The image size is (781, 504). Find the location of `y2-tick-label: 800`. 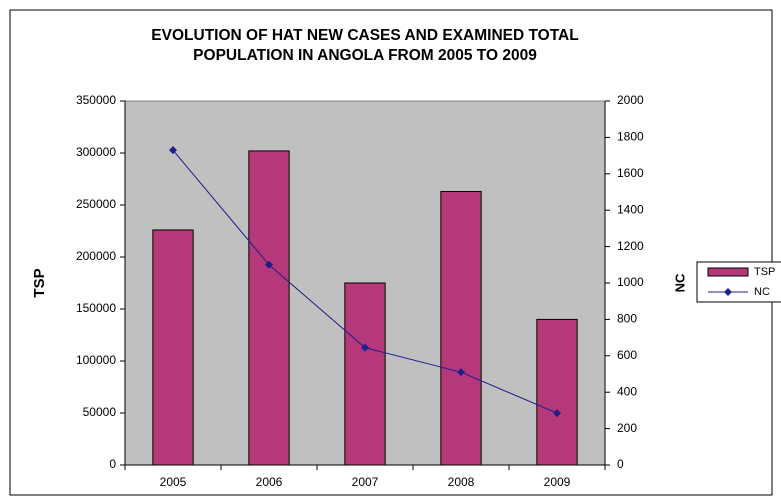

y2-tick-label: 800 is located at coordinates (627, 319).